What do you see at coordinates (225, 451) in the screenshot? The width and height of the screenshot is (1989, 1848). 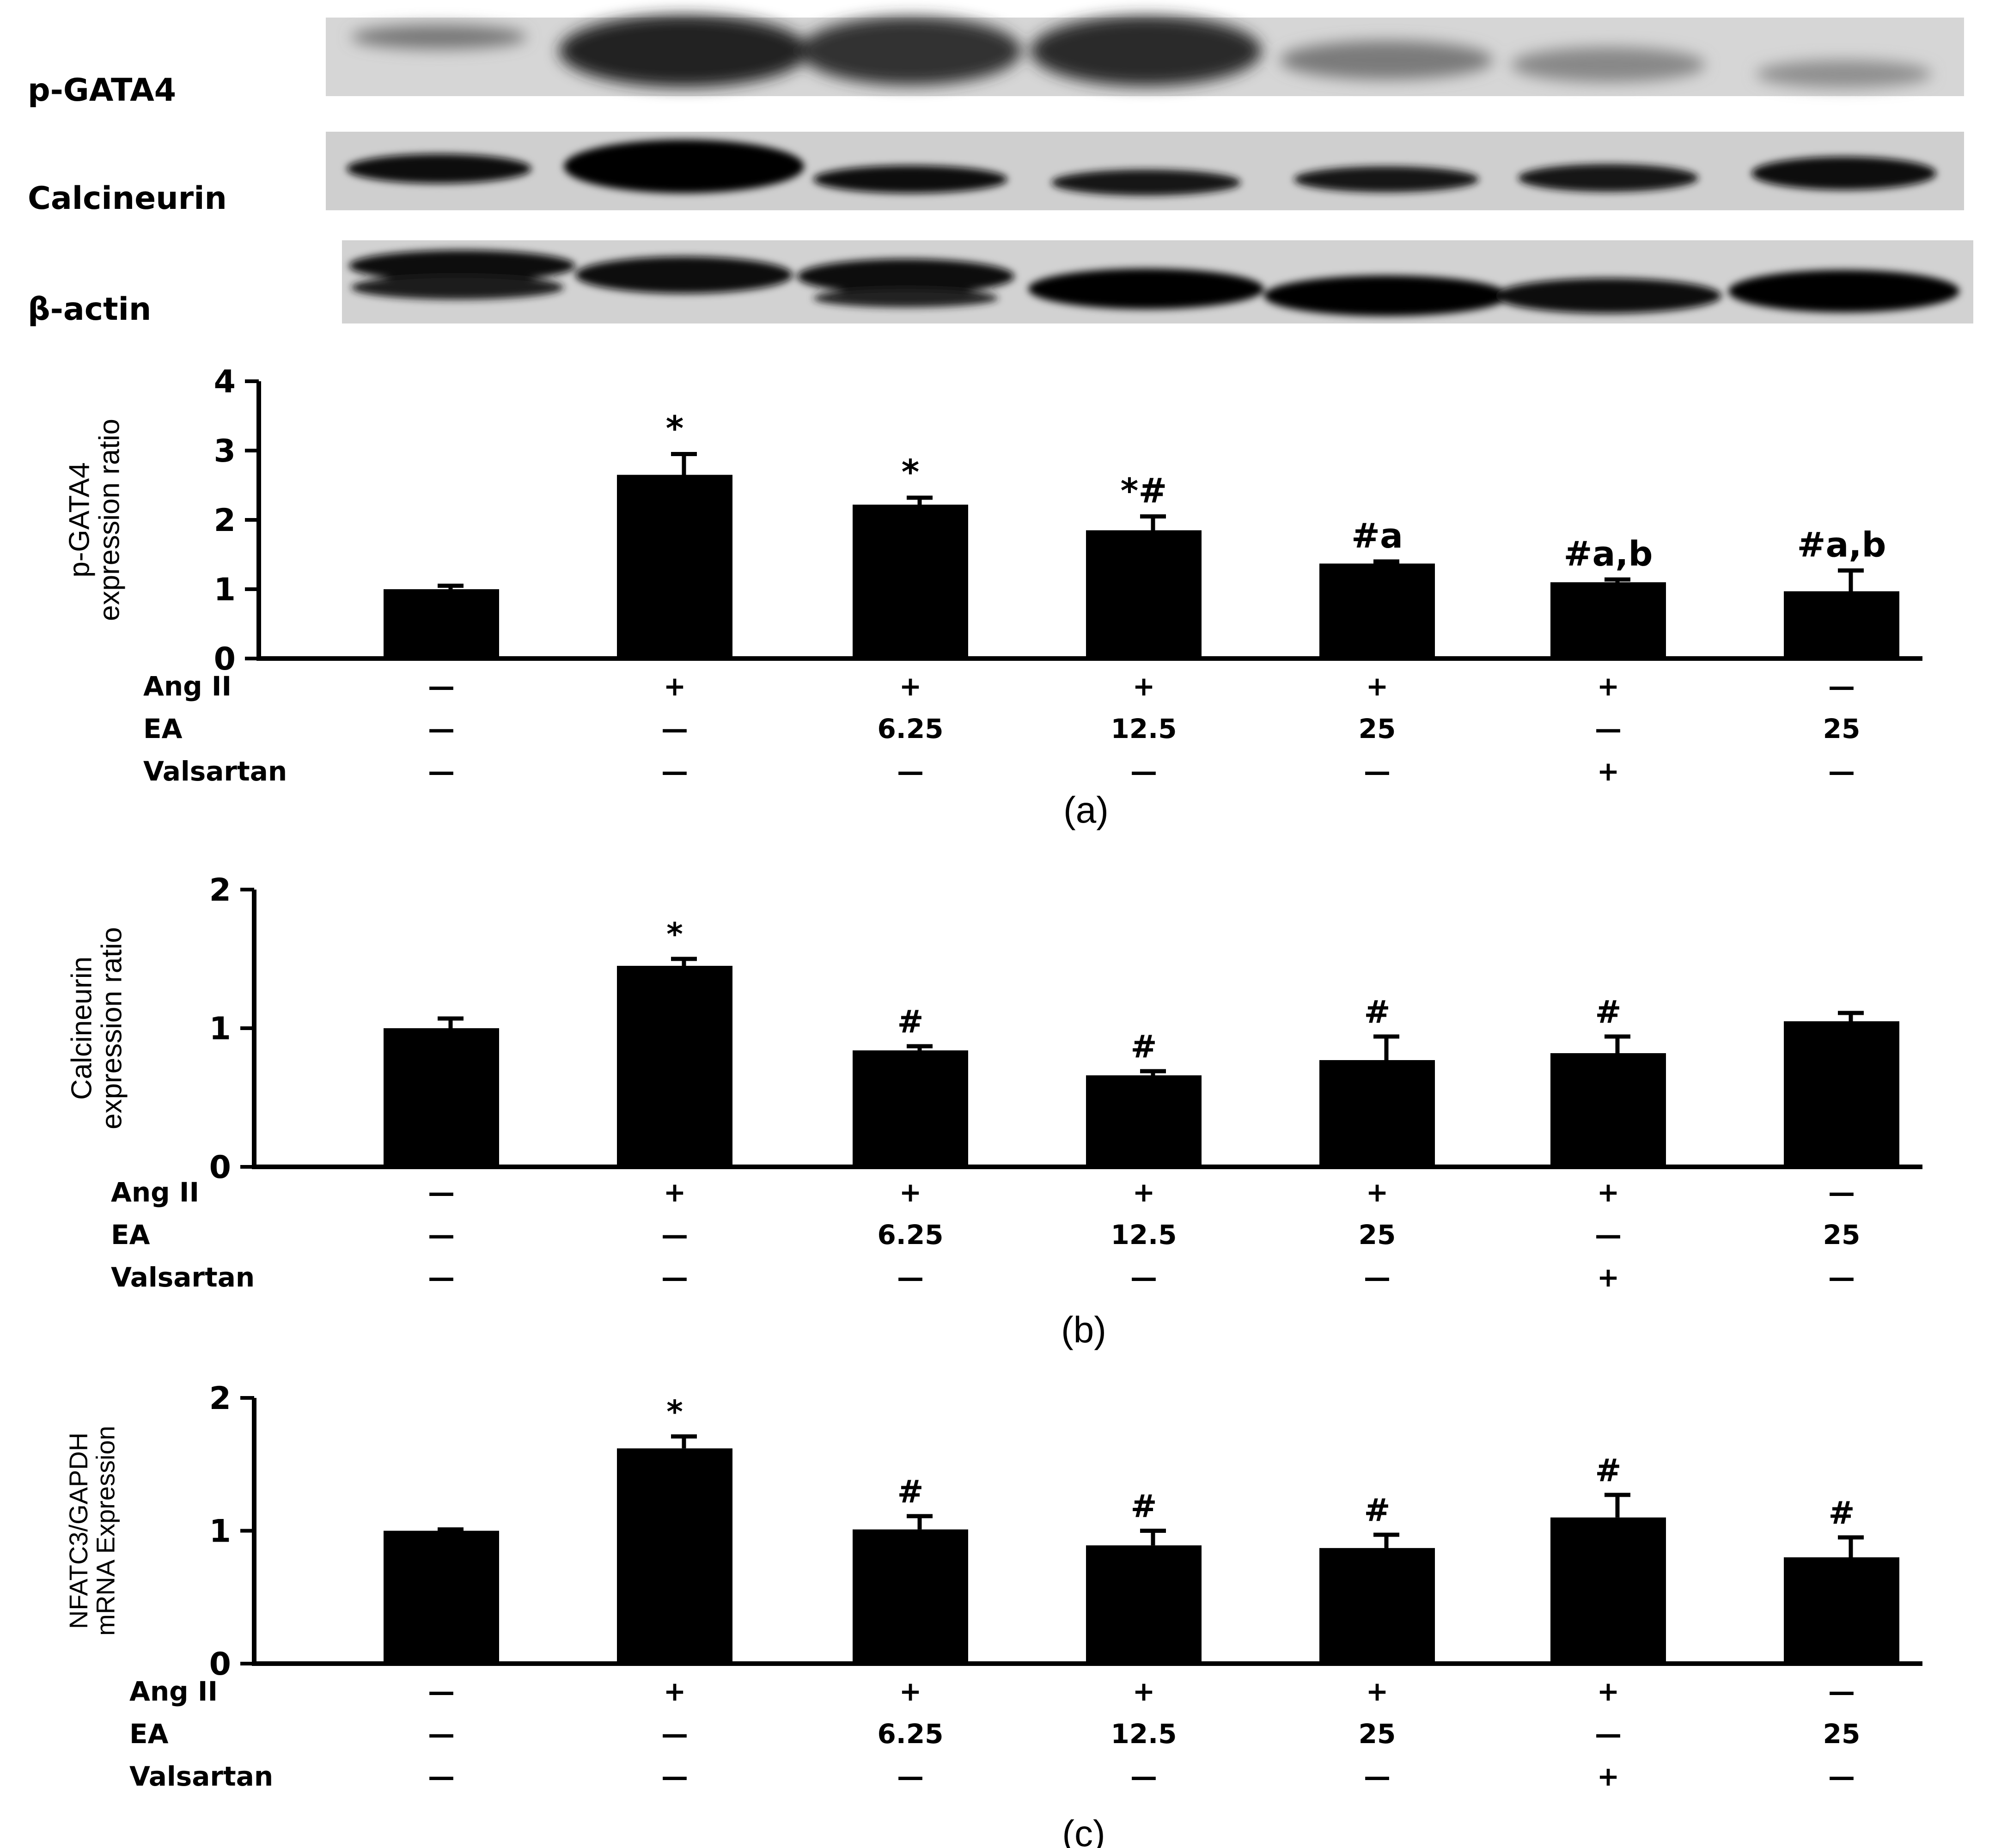 I see `y-tick-label: 3` at bounding box center [225, 451].